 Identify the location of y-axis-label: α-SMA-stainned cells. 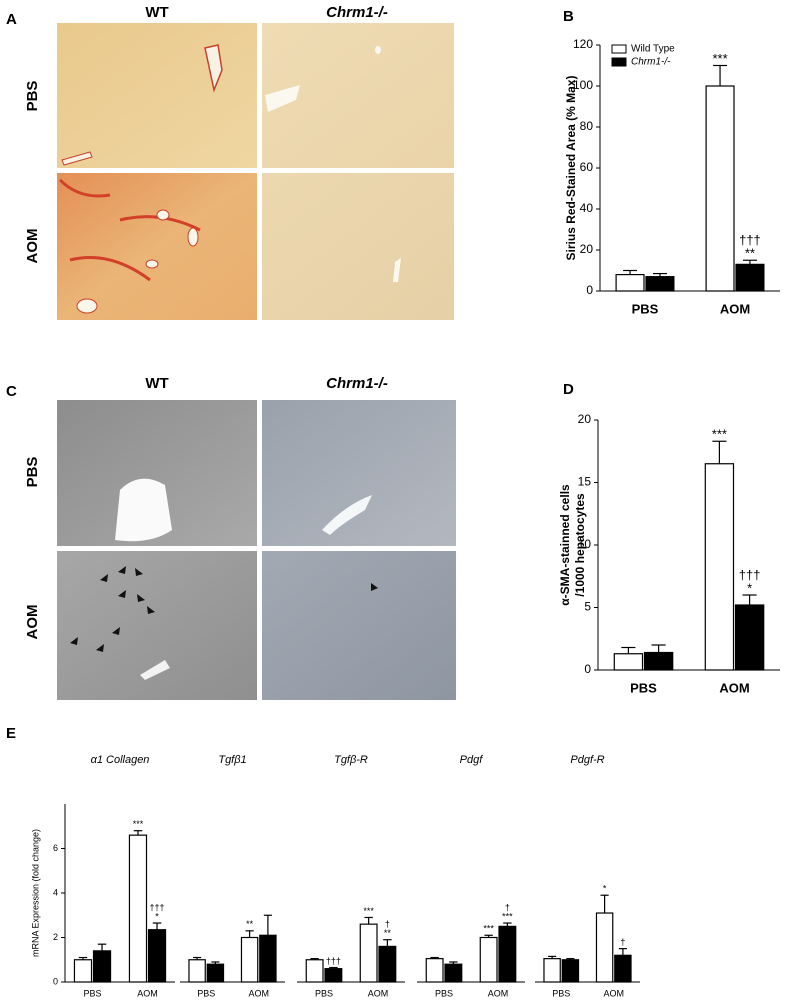
(565, 545).